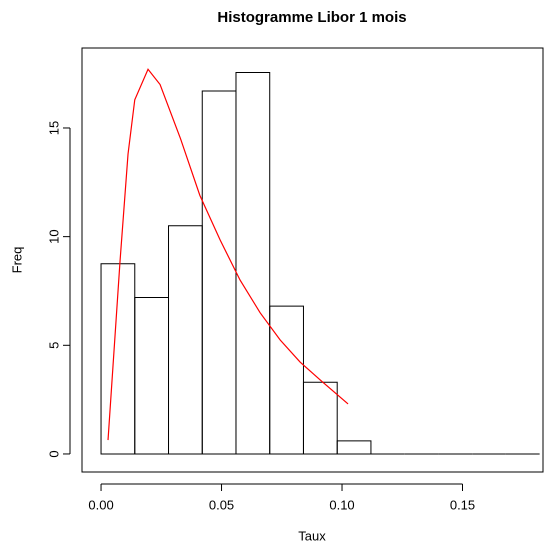 Image resolution: width=547 pixels, height=547 pixels. I want to click on y-tick-label: 0, so click(53, 453).